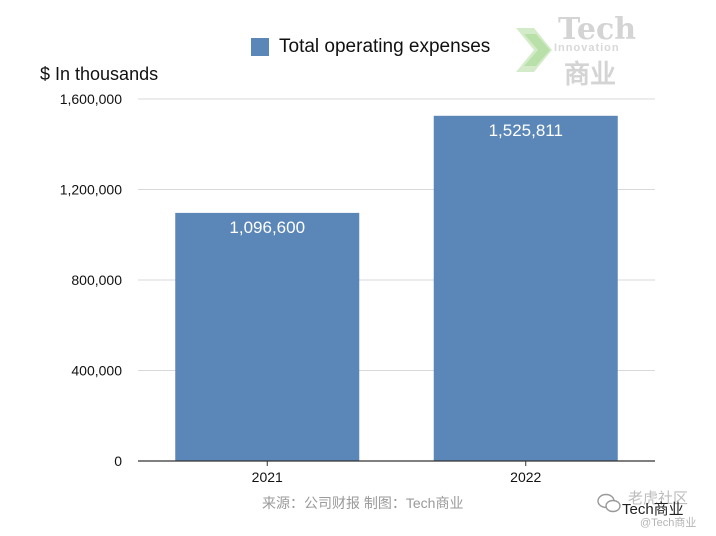  I want to click on y-tick-label: 800,000, so click(96, 280).